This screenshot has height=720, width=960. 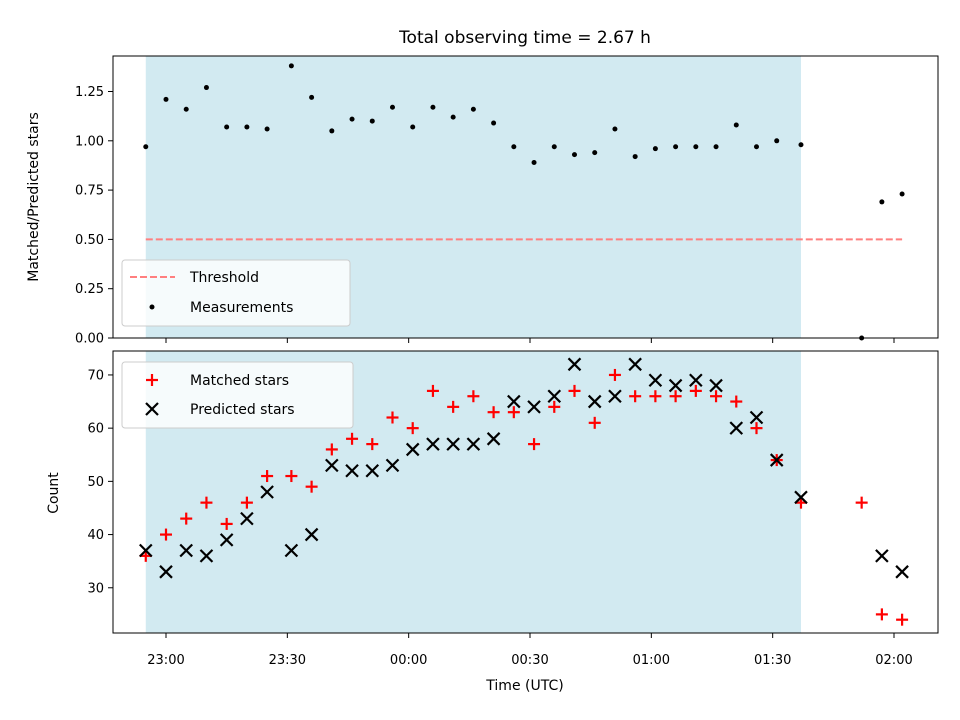 What do you see at coordinates (529, 660) in the screenshot?
I see `x-tick-label: 00:30` at bounding box center [529, 660].